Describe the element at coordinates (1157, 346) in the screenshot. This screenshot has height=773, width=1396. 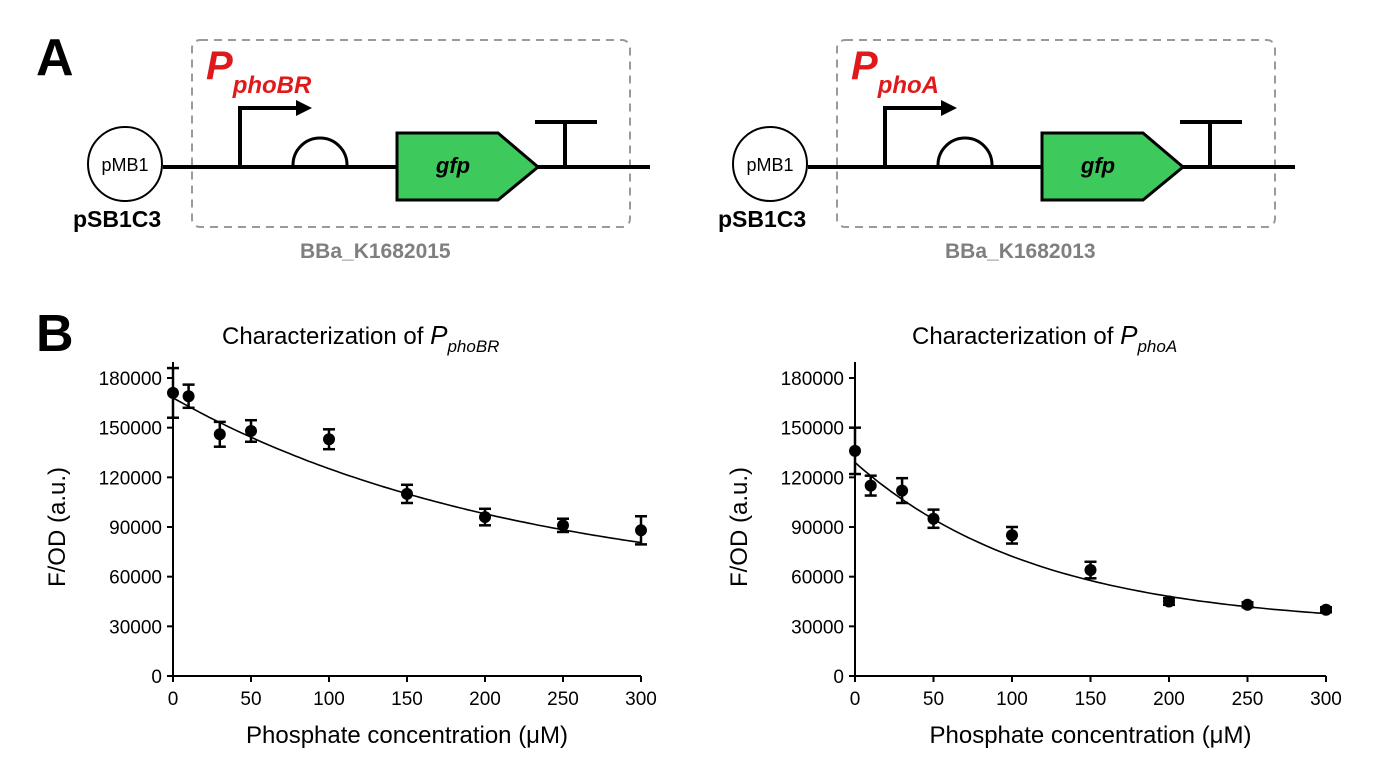
I see `chart-title-subscript: phoA` at that location.